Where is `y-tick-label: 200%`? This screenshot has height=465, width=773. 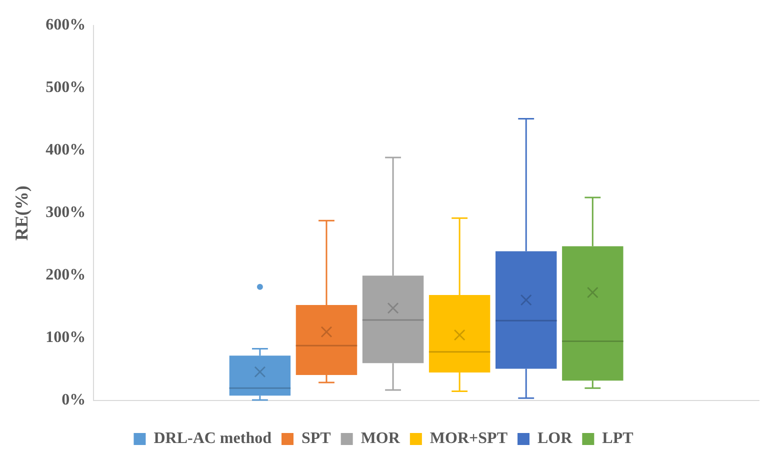
y-tick-label: 200% is located at coordinates (66, 275).